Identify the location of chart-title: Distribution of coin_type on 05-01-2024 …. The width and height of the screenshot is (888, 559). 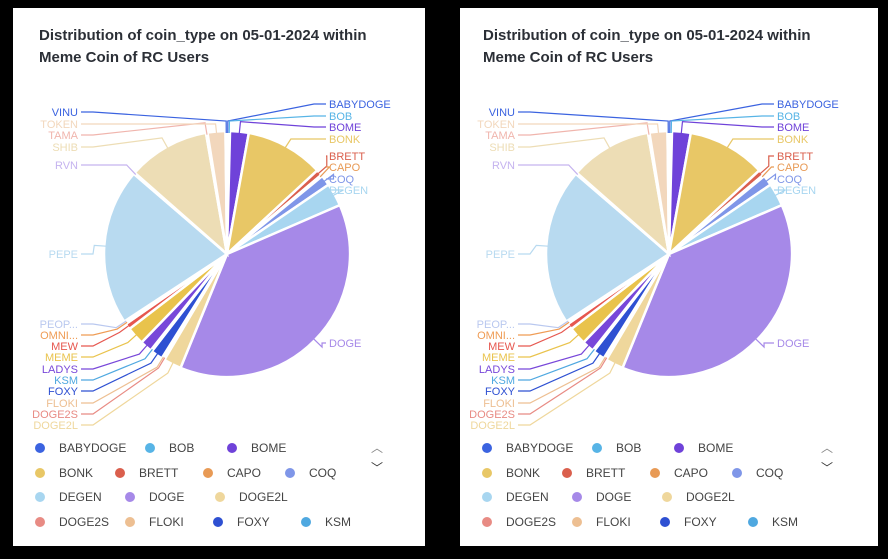
(647, 46).